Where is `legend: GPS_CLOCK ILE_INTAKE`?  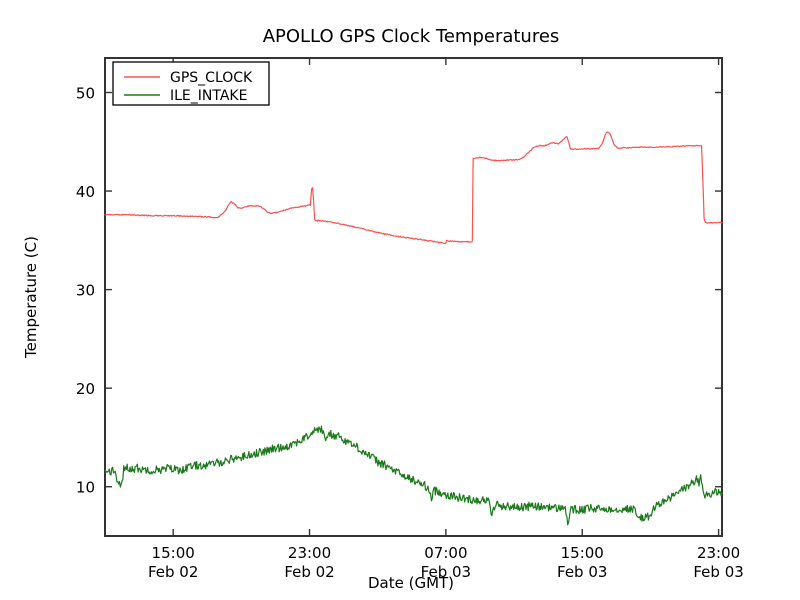 legend: GPS_CLOCK ILE_INTAKE is located at coordinates (191, 83).